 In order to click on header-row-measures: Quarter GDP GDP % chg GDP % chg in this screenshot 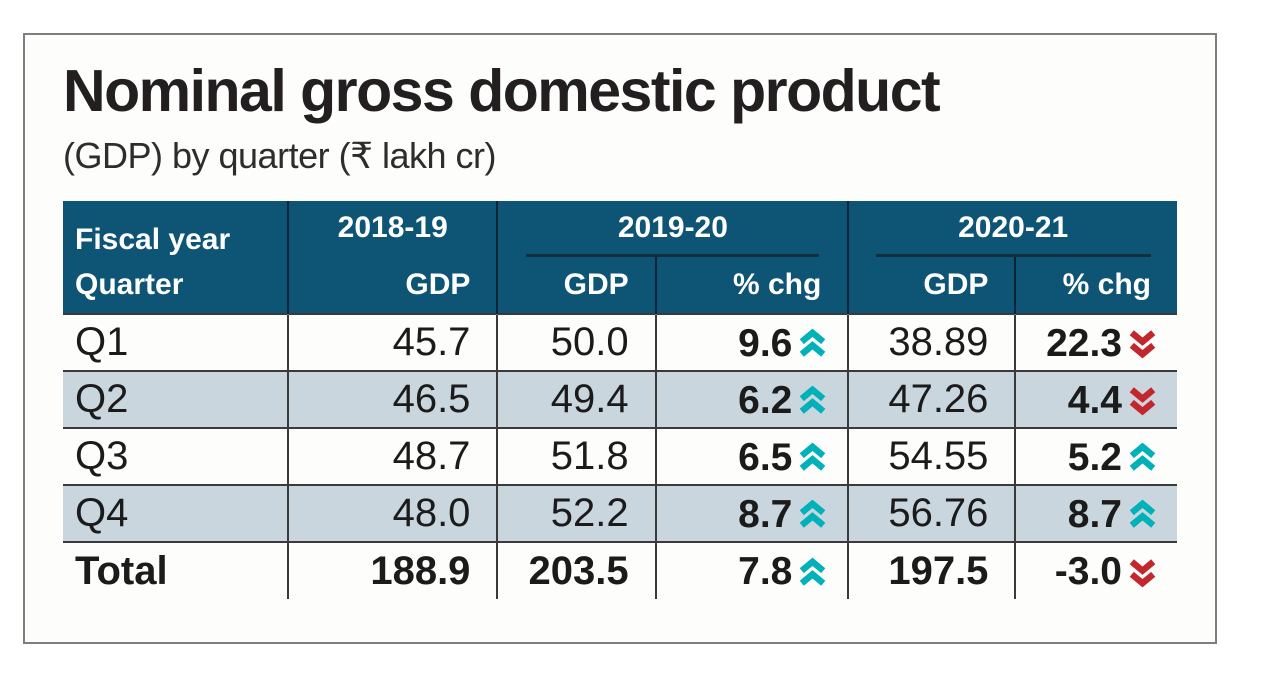, I will do `click(620, 286)`.